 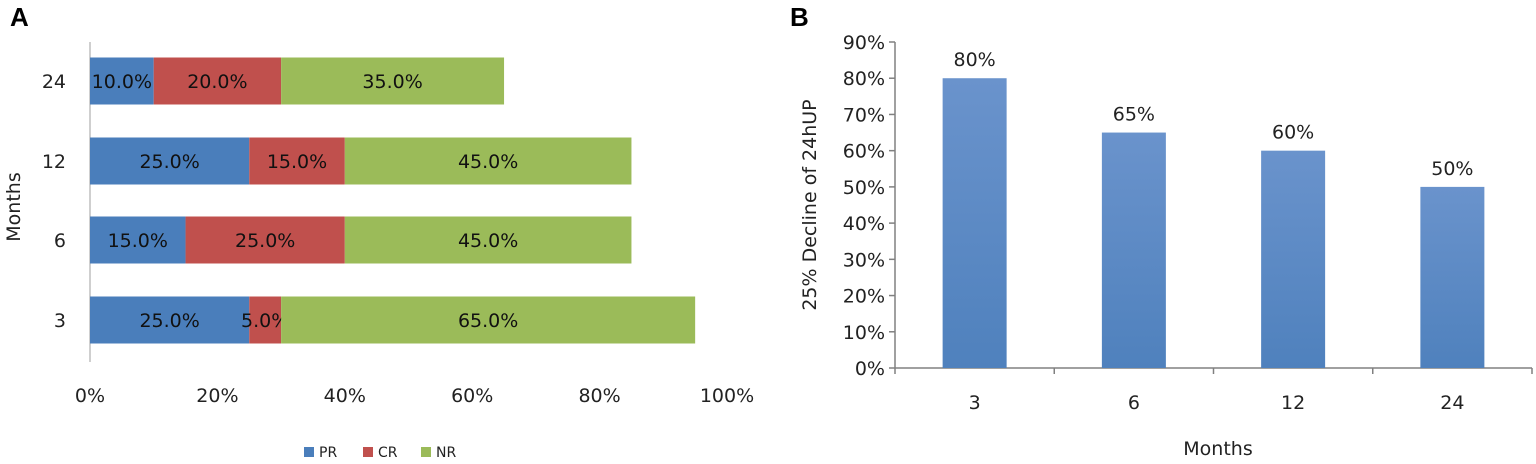 What do you see at coordinates (54, 201) in the screenshot?
I see `panel-a-category-labels: 3 6 12 24` at bounding box center [54, 201].